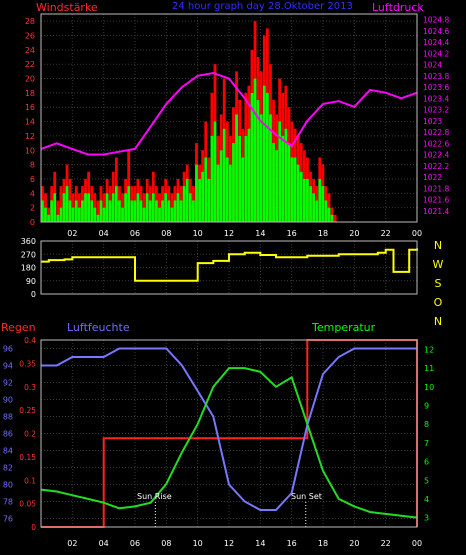 Image resolution: width=466 pixels, height=555 pixels. I want to click on wind-tick-label: 26, so click(30, 36).